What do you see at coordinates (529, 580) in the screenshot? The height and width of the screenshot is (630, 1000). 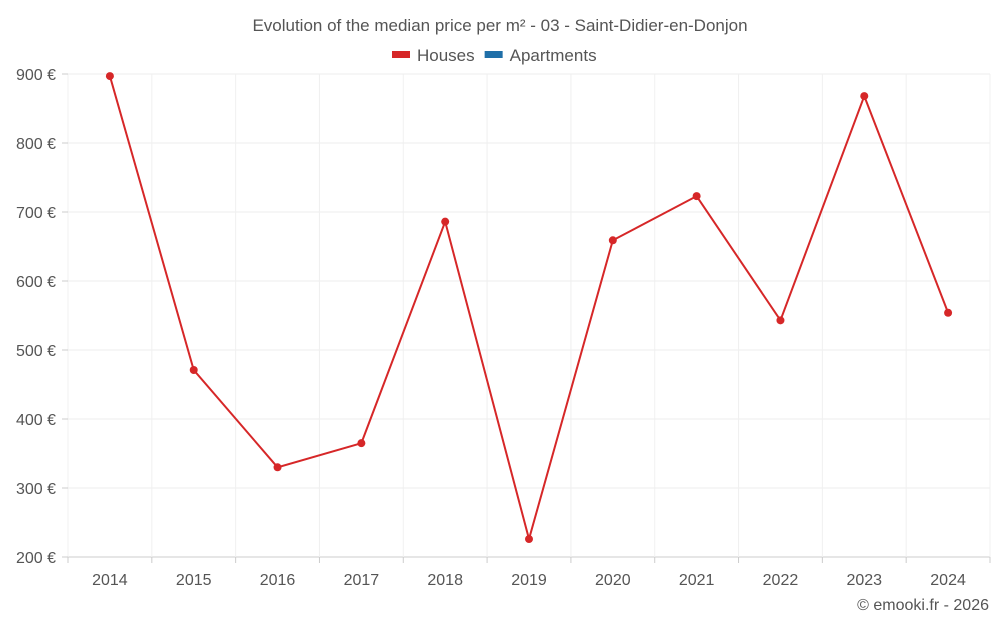 I see `x-tick-label: 2019` at bounding box center [529, 580].